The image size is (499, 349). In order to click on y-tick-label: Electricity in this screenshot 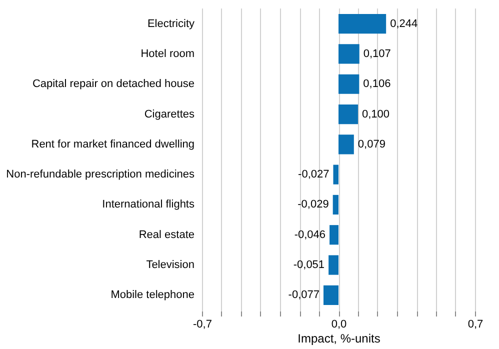, I will do `click(171, 24)`.